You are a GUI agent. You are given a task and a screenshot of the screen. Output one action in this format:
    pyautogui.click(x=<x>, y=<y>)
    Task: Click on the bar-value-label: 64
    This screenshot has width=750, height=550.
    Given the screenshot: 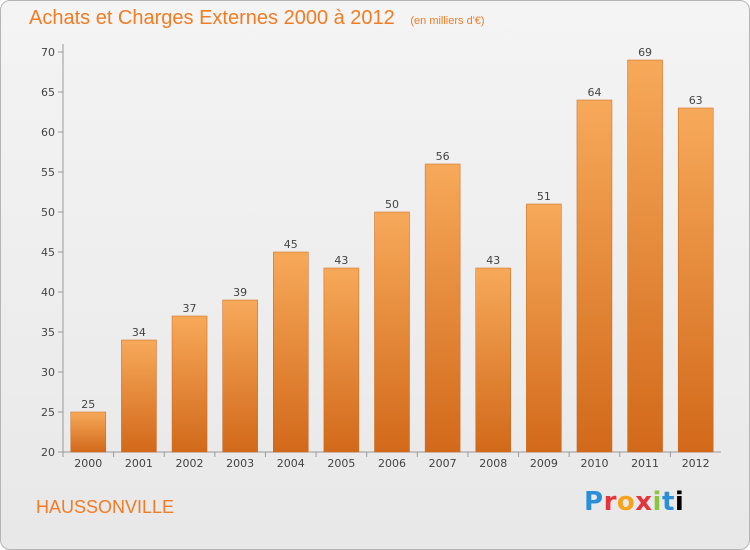 What is the action you would take?
    pyautogui.click(x=594, y=92)
    